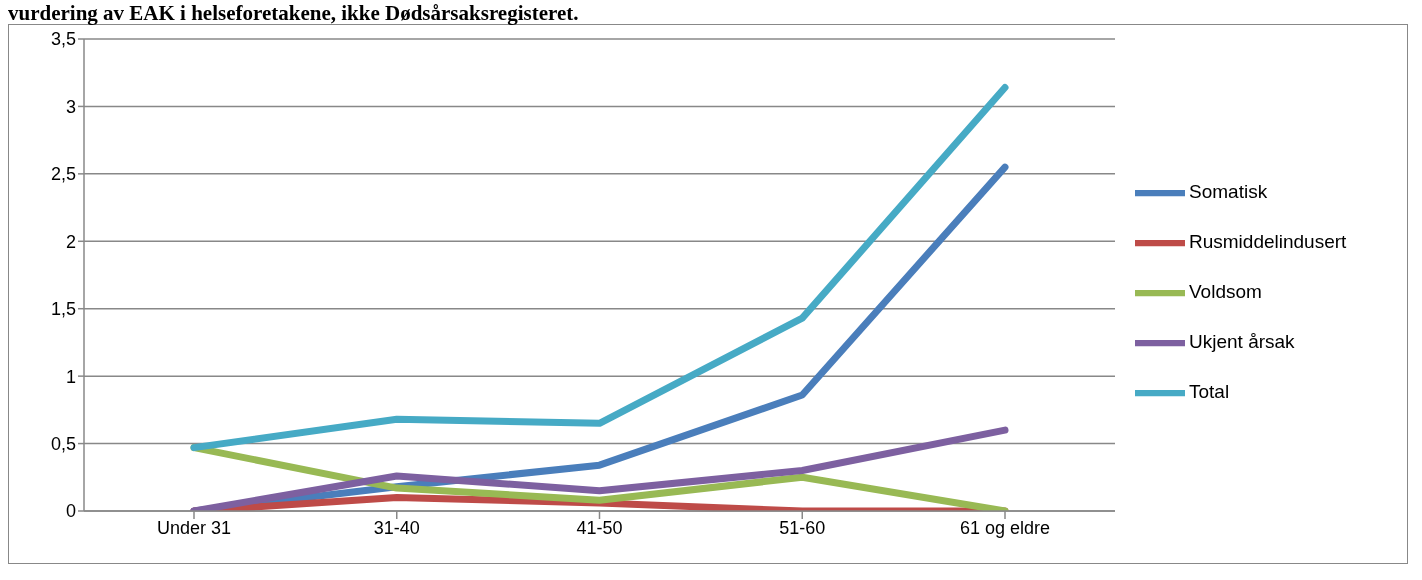  What do you see at coordinates (1228, 192) in the screenshot?
I see `legend-label: Somatisk` at bounding box center [1228, 192].